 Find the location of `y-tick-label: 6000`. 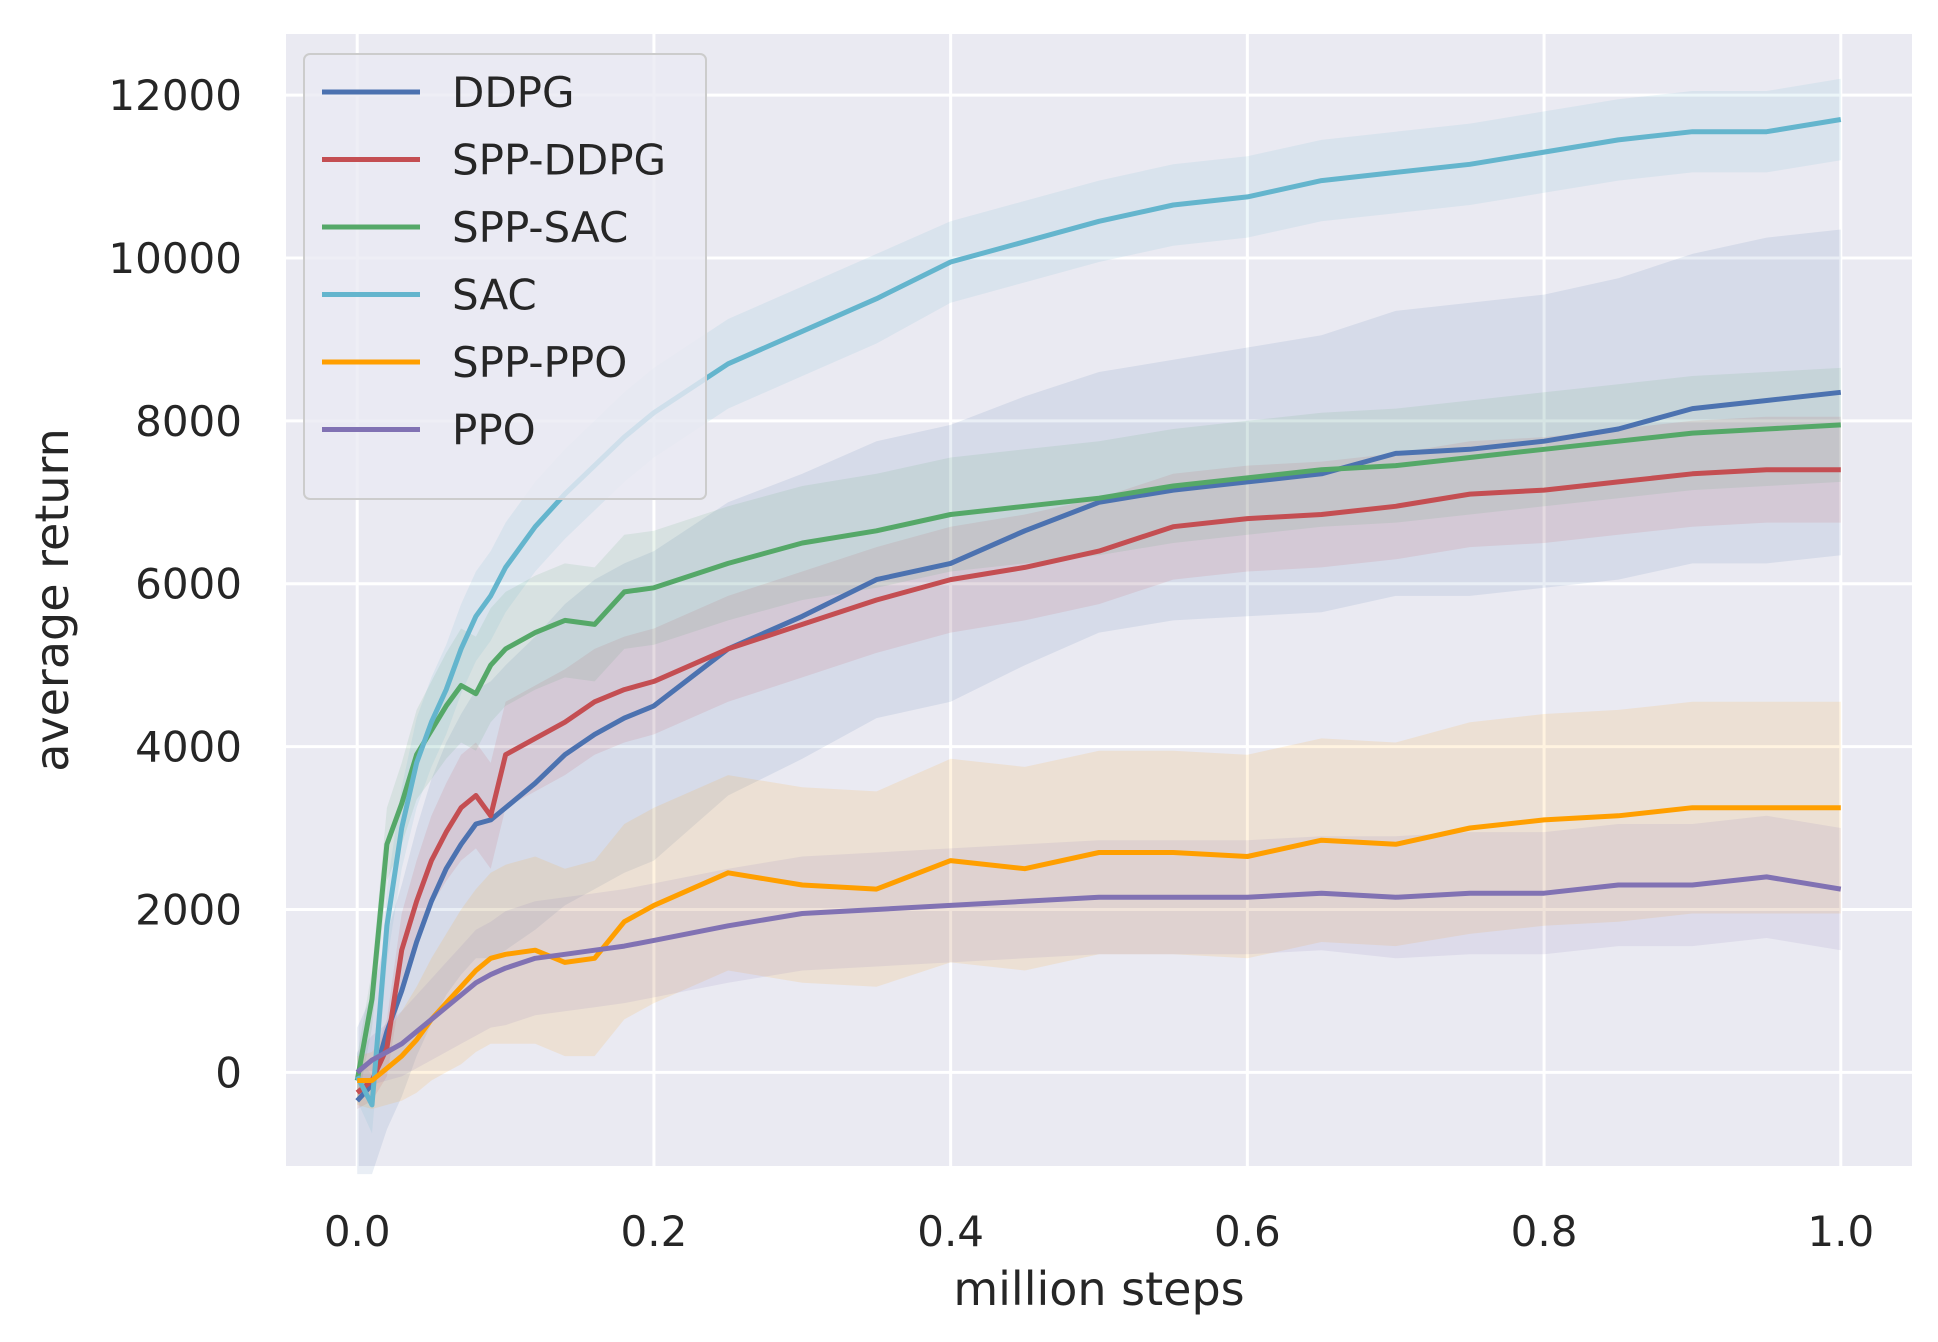

y-tick-label: 6000 is located at coordinates (188, 584).